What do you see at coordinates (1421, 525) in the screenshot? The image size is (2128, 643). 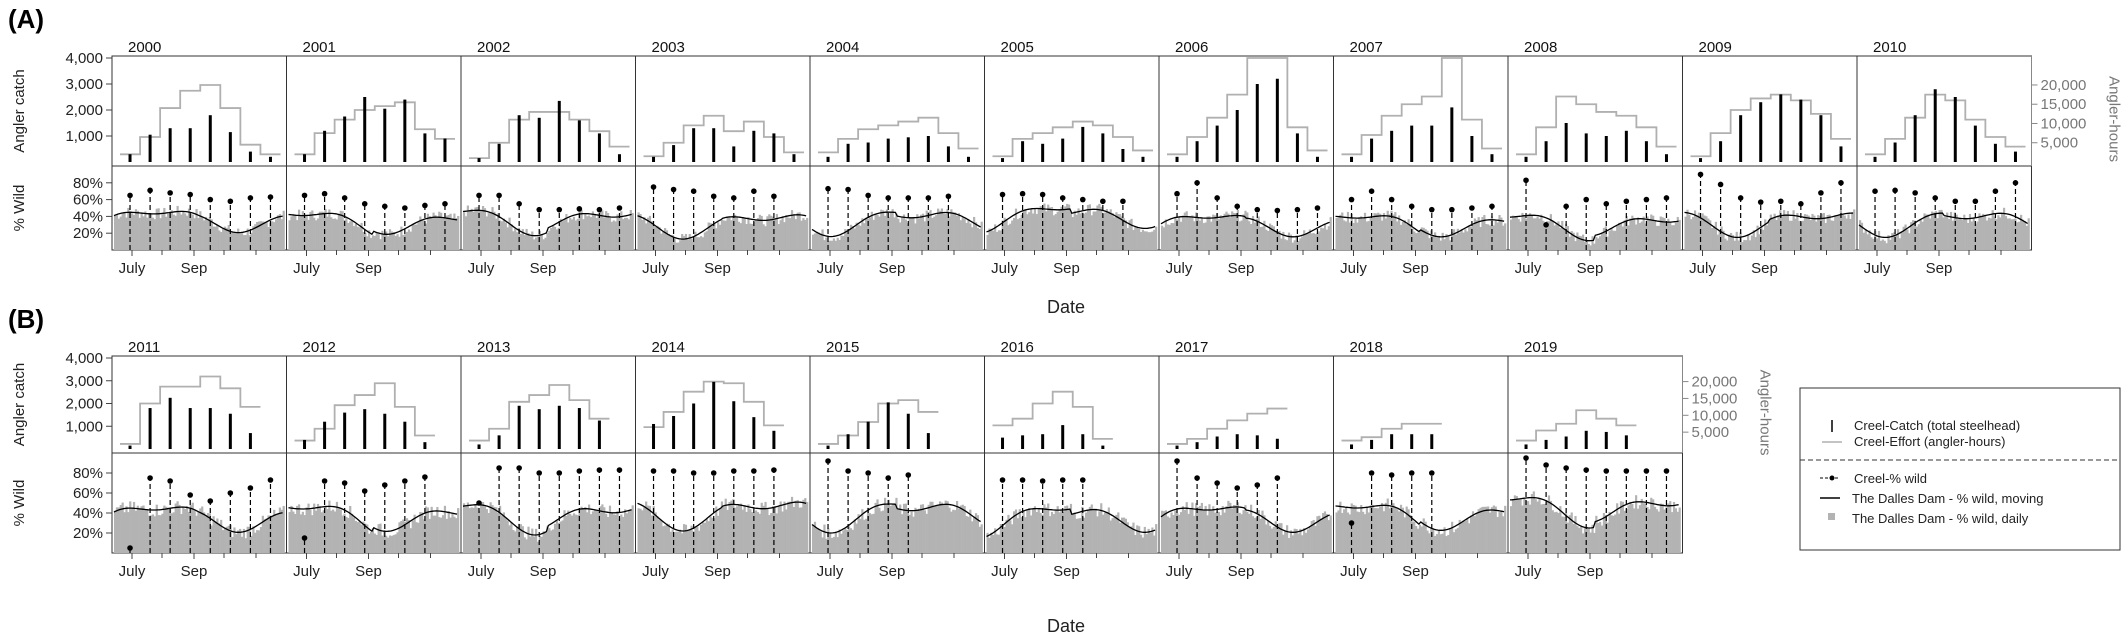 I see `daily-wild-series` at bounding box center [1421, 525].